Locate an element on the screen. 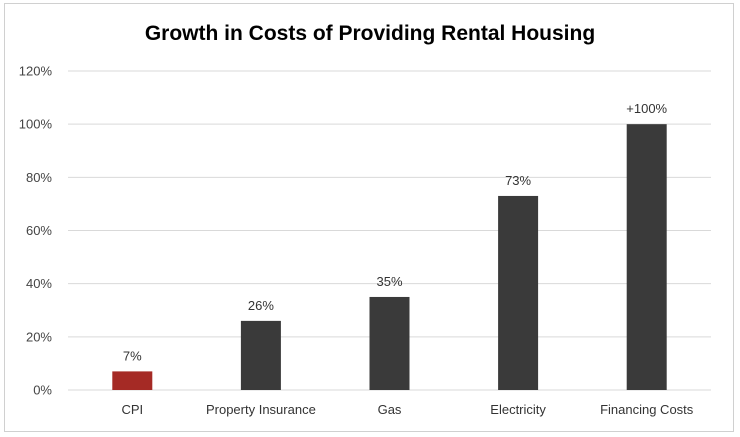 Image resolution: width=740 pixels, height=437 pixels. category-label: Property Insurance is located at coordinates (261, 409).